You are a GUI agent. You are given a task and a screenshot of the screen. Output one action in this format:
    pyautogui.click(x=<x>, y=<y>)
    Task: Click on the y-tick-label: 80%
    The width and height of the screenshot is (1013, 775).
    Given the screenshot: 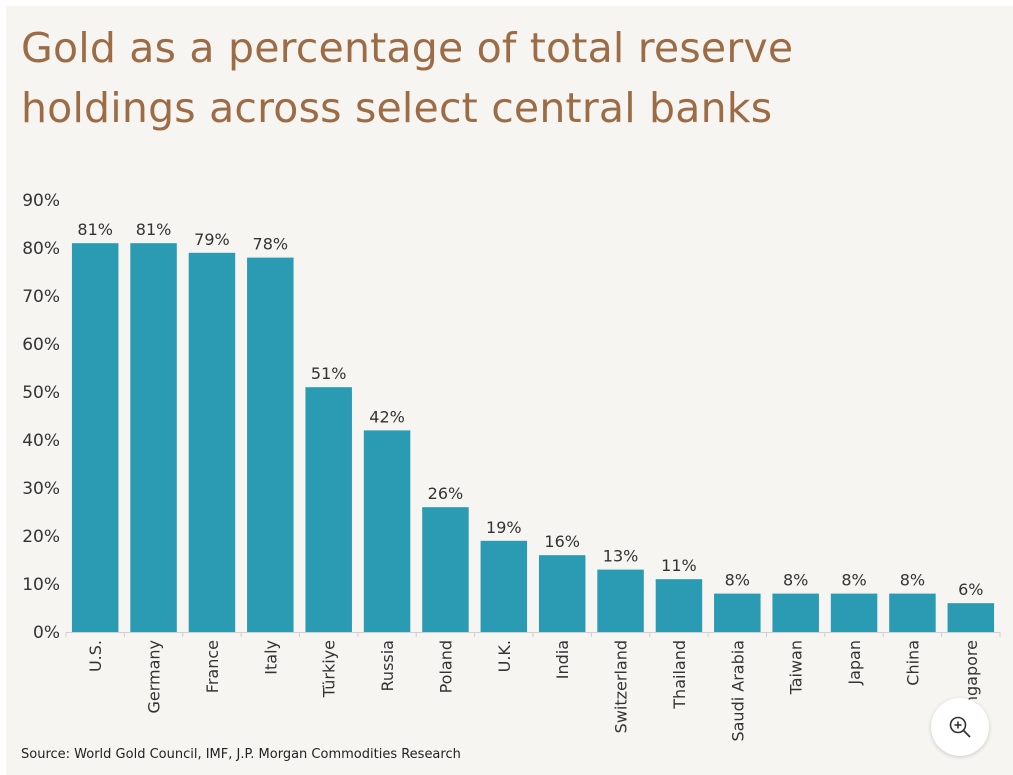 What is the action you would take?
    pyautogui.click(x=41, y=249)
    